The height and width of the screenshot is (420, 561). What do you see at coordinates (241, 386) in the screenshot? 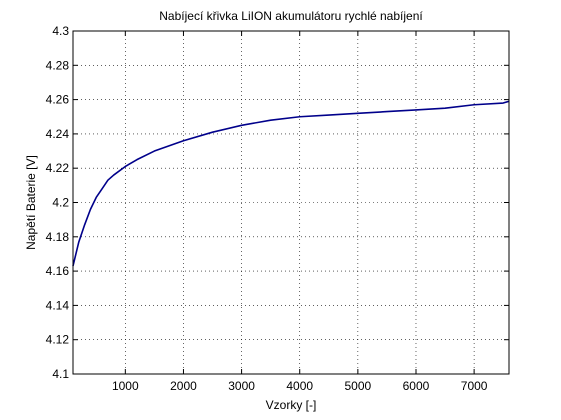
I see `x-tick-label: 3000` at bounding box center [241, 386].